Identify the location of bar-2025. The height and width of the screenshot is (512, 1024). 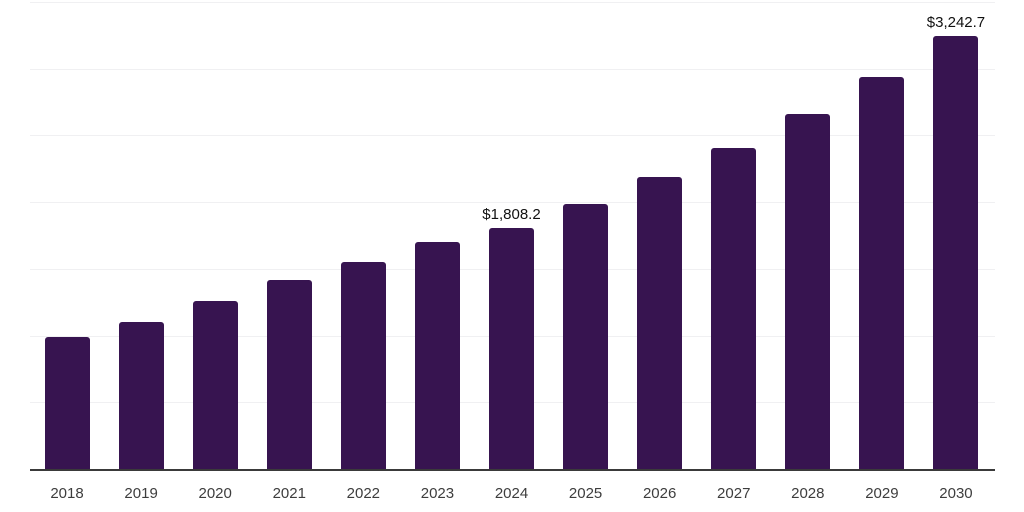
(586, 336).